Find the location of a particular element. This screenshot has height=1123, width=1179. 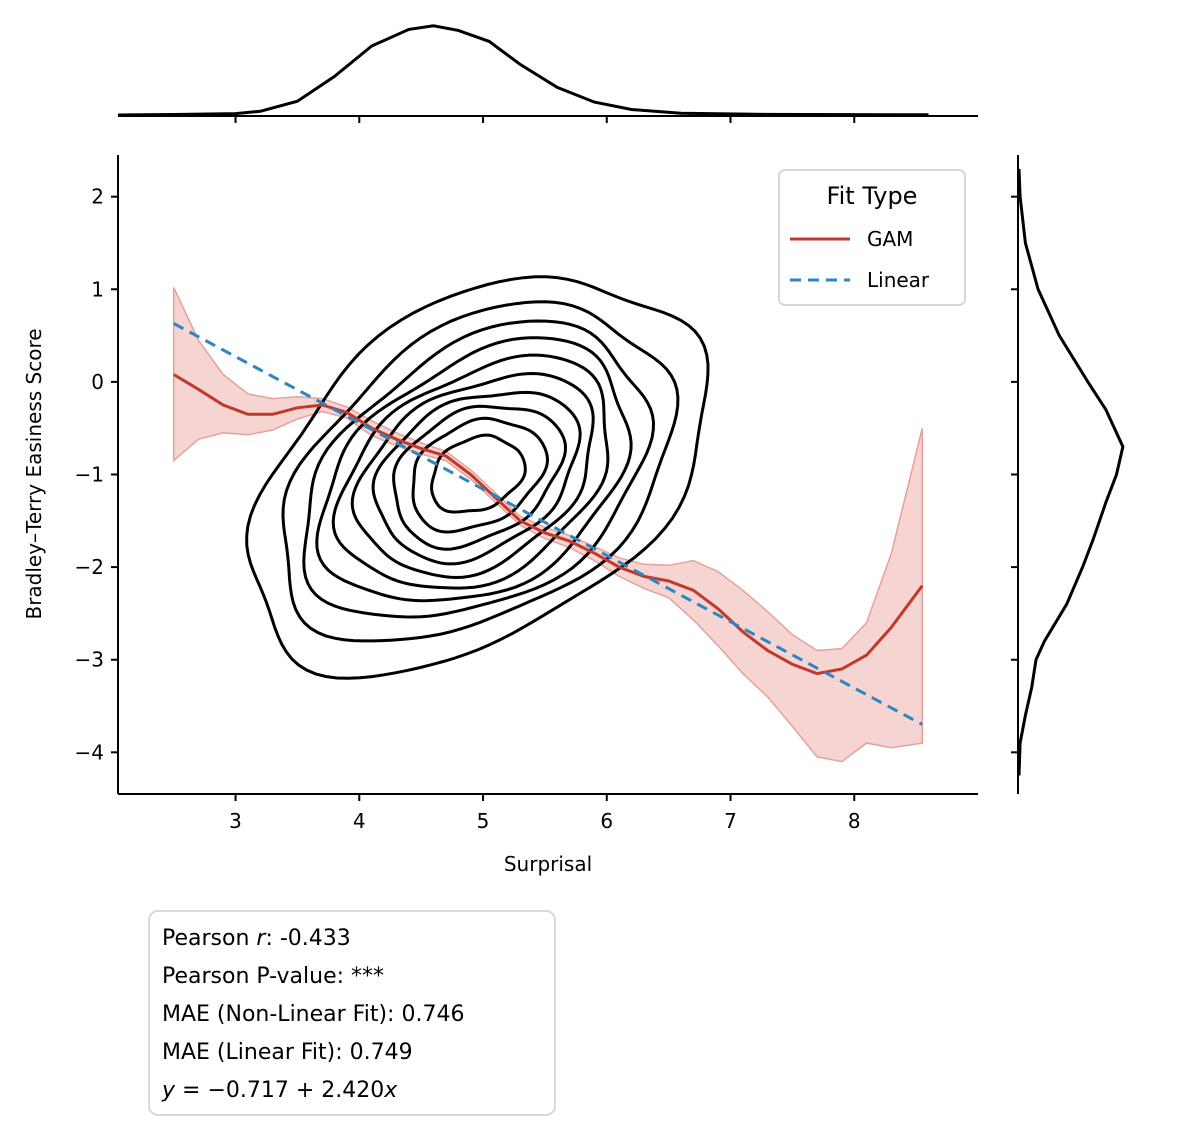

x-tick-label: 6 is located at coordinates (606, 821).